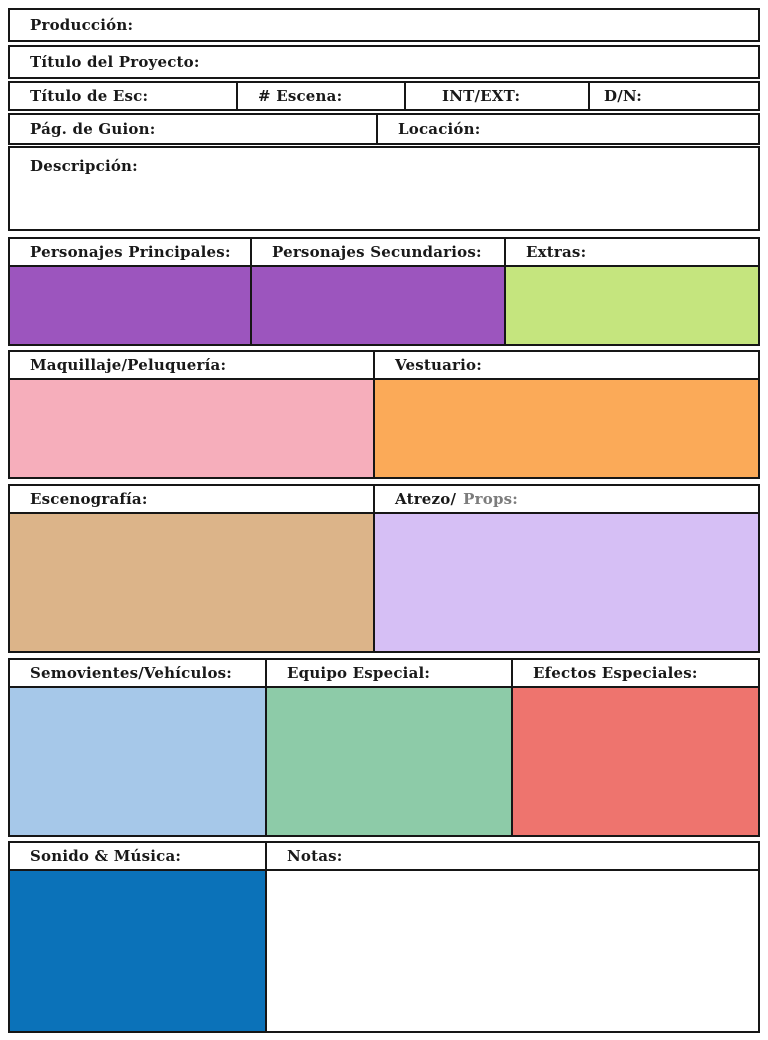 Image resolution: width=768 pixels, height=1040 pixels. Describe the element at coordinates (439, 129) in the screenshot. I see `locacion-label: Locación:` at that location.